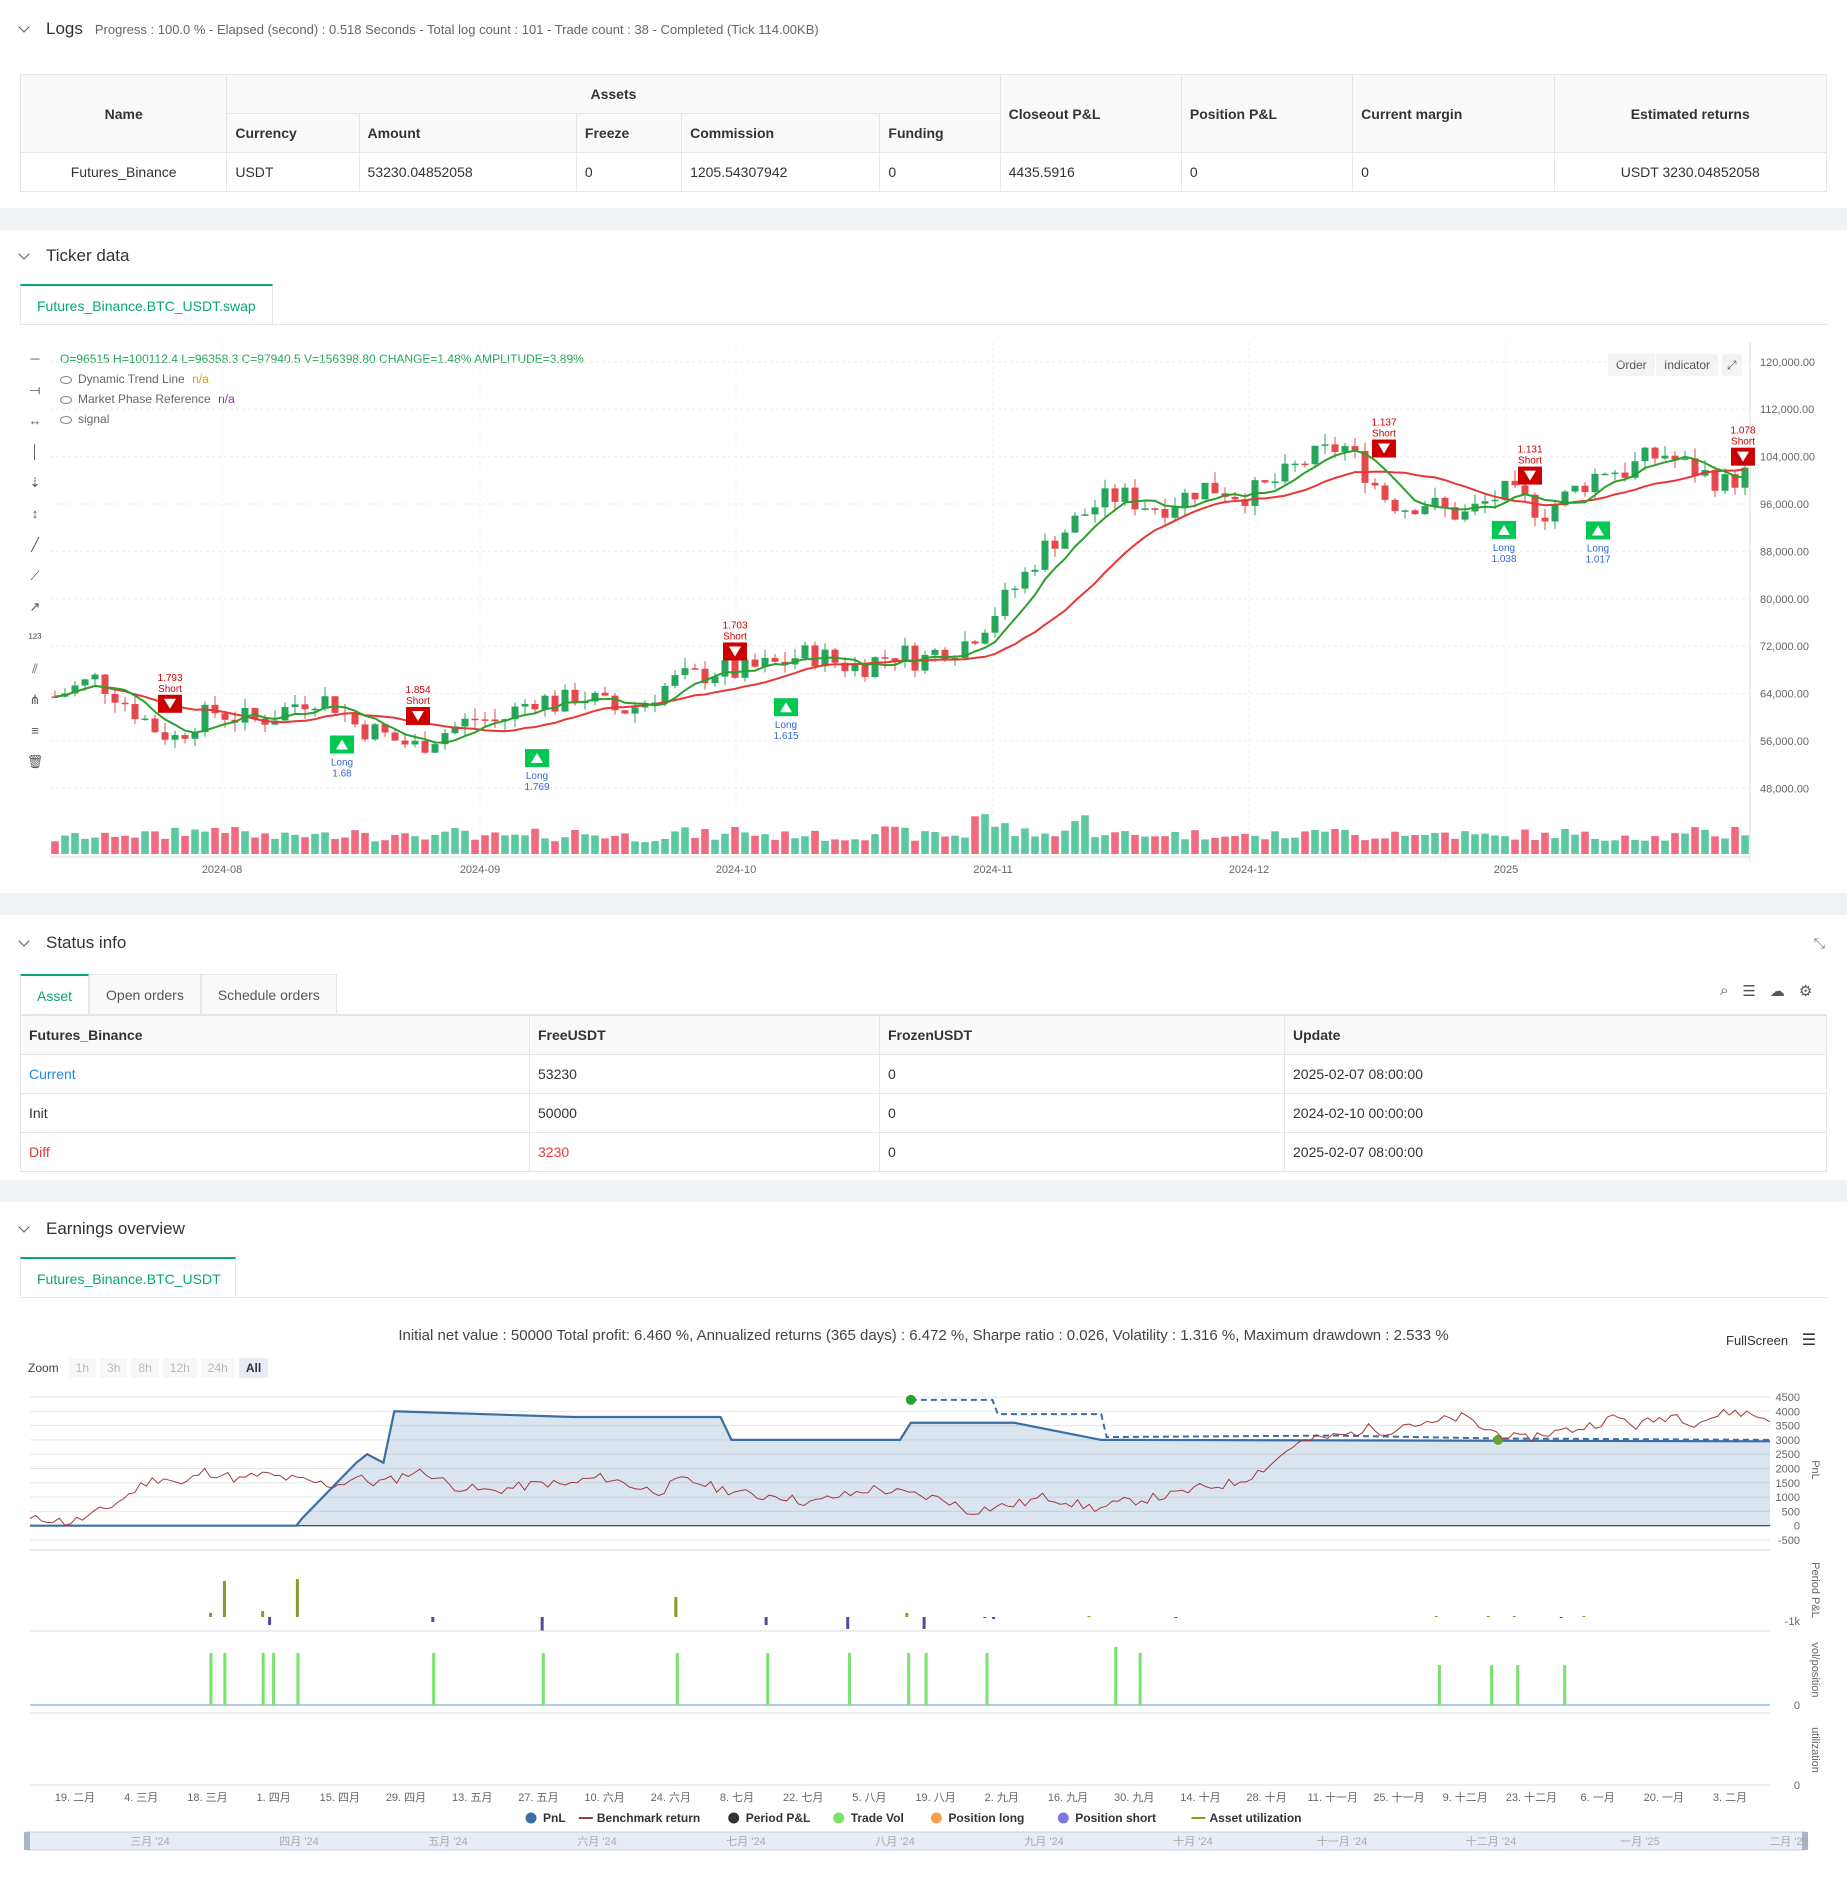  I want to click on indicator-button: Indicator, so click(1687, 365).